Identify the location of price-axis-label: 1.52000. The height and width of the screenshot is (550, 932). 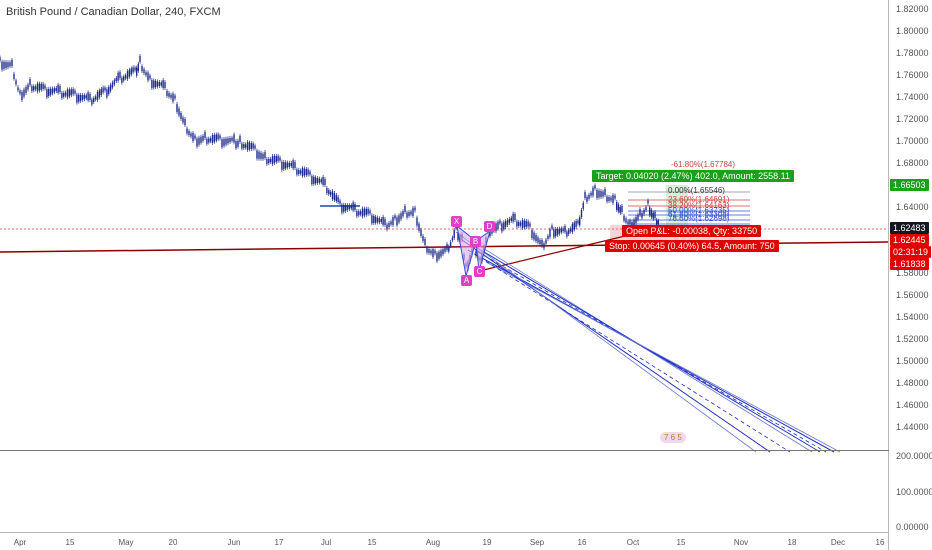
(912, 339).